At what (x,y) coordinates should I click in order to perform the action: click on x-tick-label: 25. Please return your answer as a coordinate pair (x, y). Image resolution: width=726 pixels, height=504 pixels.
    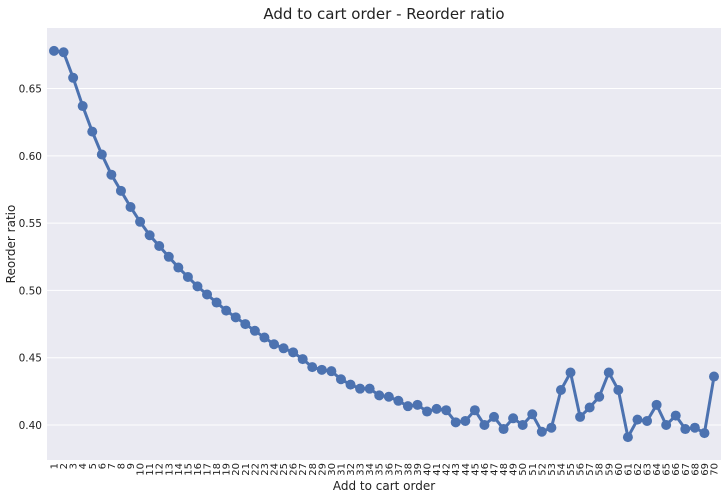
    Looking at the image, I should click on (284, 469).